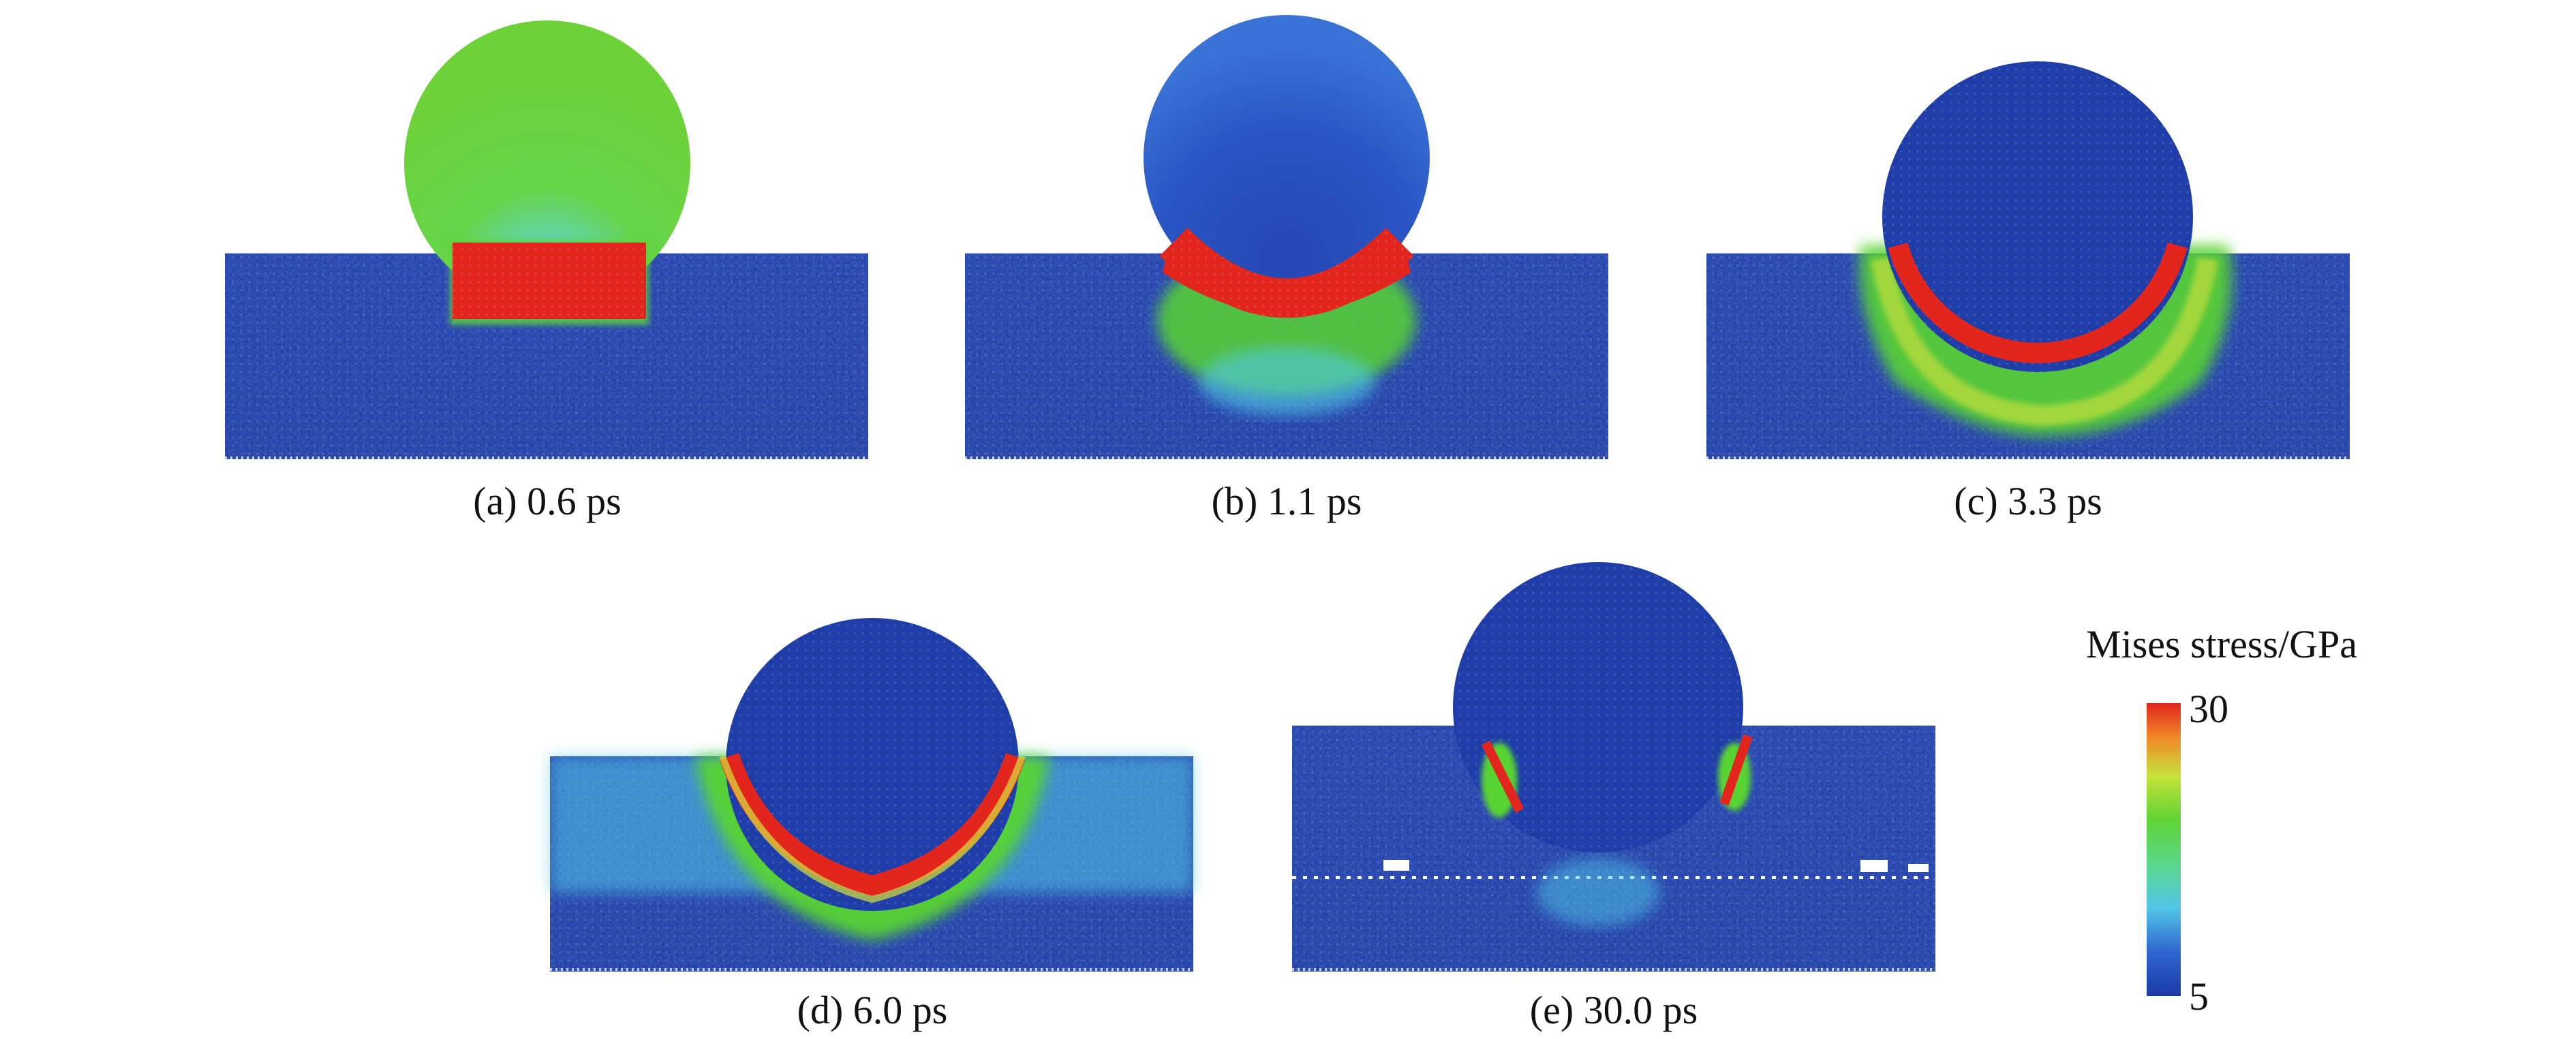  Describe the element at coordinates (2038, 303) in the screenshot. I see `stress-zone-c` at that location.